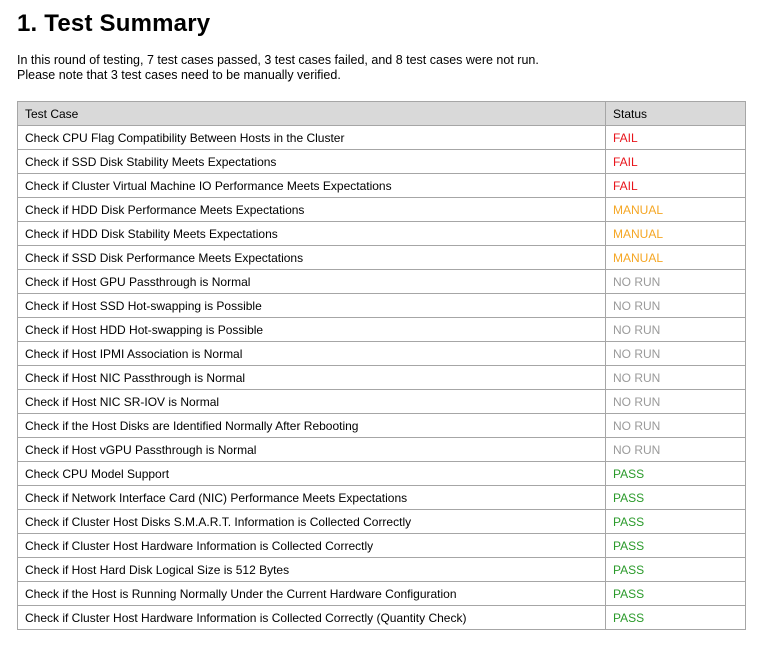  What do you see at coordinates (311, 449) in the screenshot?
I see `test-case: Check if Host vGPU Passthrough is Normal` at bounding box center [311, 449].